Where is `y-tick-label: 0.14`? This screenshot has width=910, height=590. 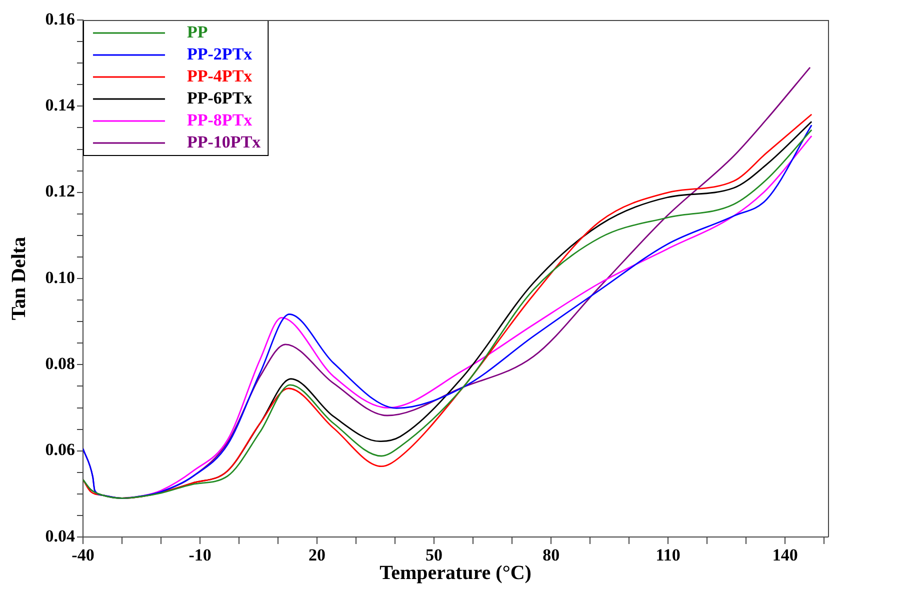
y-tick-label: 0.14 is located at coordinates (60, 105).